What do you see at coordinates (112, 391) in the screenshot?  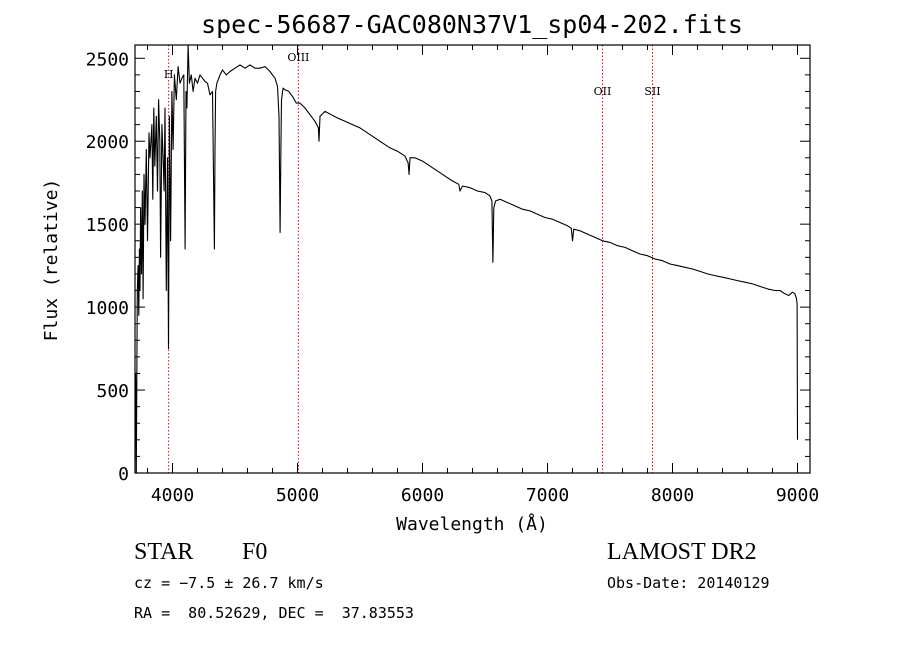 I see `y-tick-label: 500` at bounding box center [112, 391].